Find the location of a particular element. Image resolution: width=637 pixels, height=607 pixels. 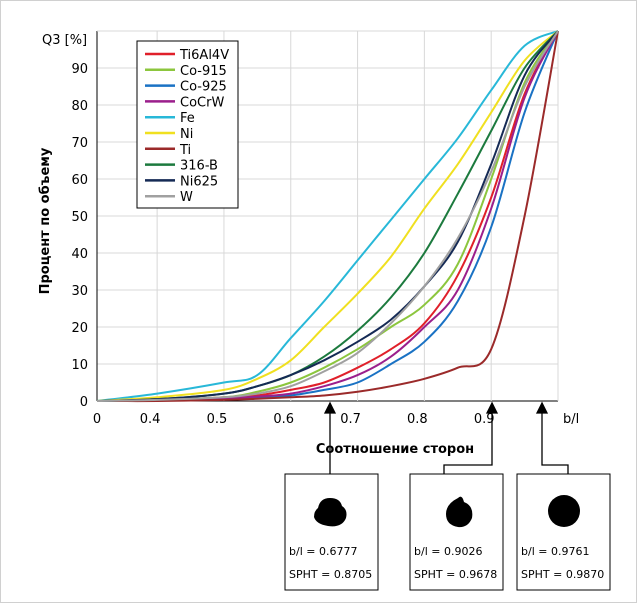

x-tick-label: 0.6 is located at coordinates (283, 419).